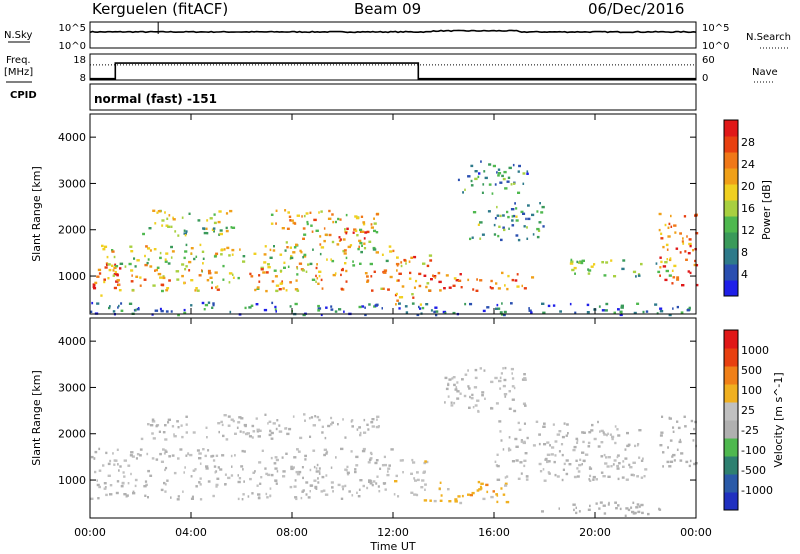 Image resolution: width=800 pixels, height=554 pixels. Describe the element at coordinates (748, 142) in the screenshot. I see `colorbar-tick-label: 28` at that location.